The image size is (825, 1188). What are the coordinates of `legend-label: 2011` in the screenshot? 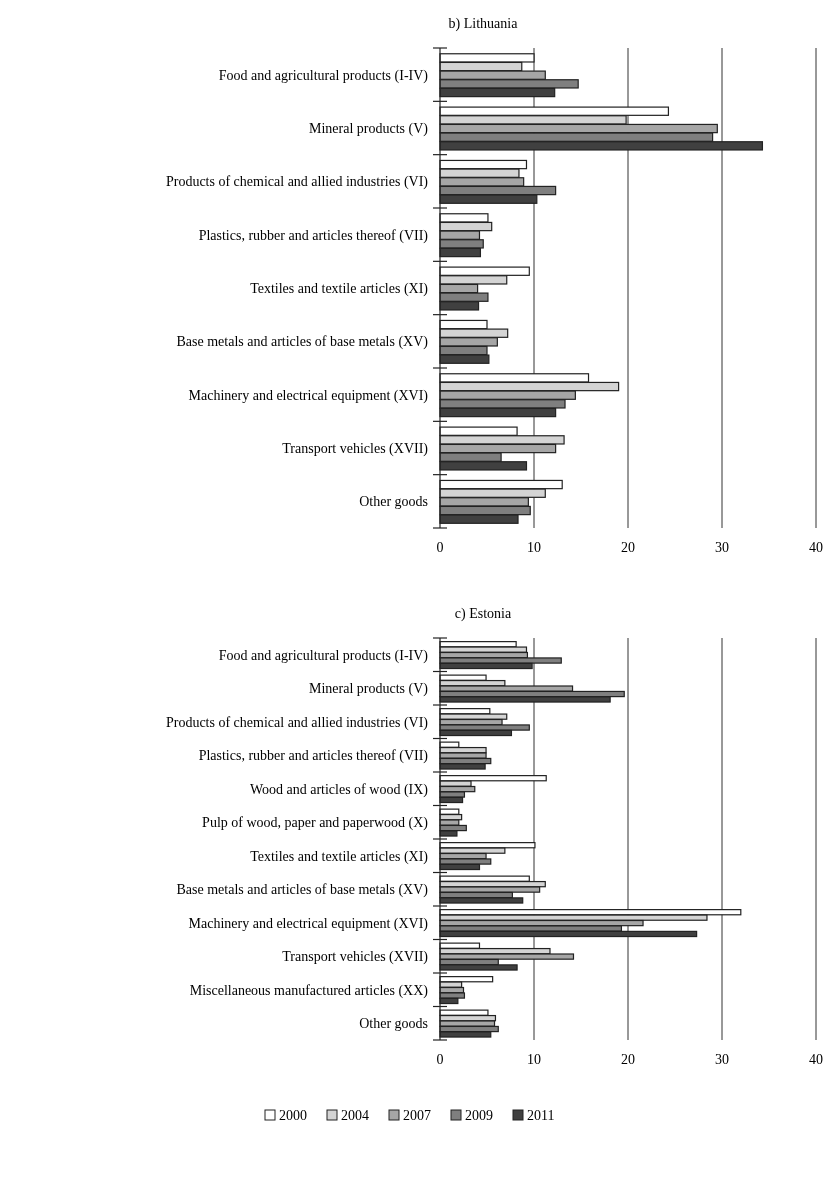 It's located at (541, 1115).